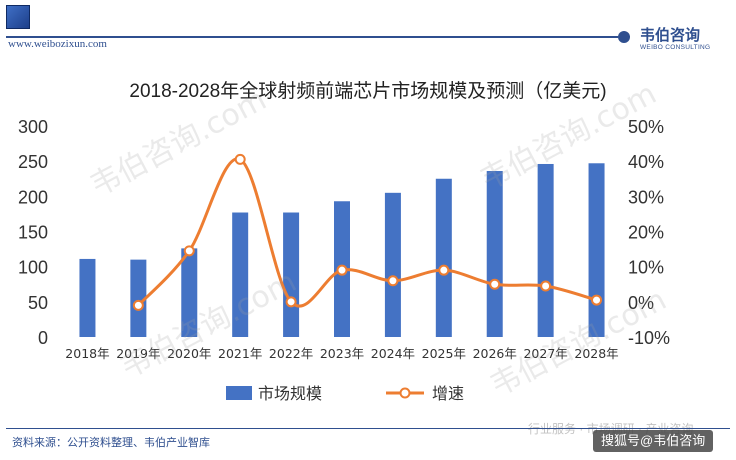 The height and width of the screenshot is (460, 736). What do you see at coordinates (312, 37) in the screenshot?
I see `header-rule` at bounding box center [312, 37].